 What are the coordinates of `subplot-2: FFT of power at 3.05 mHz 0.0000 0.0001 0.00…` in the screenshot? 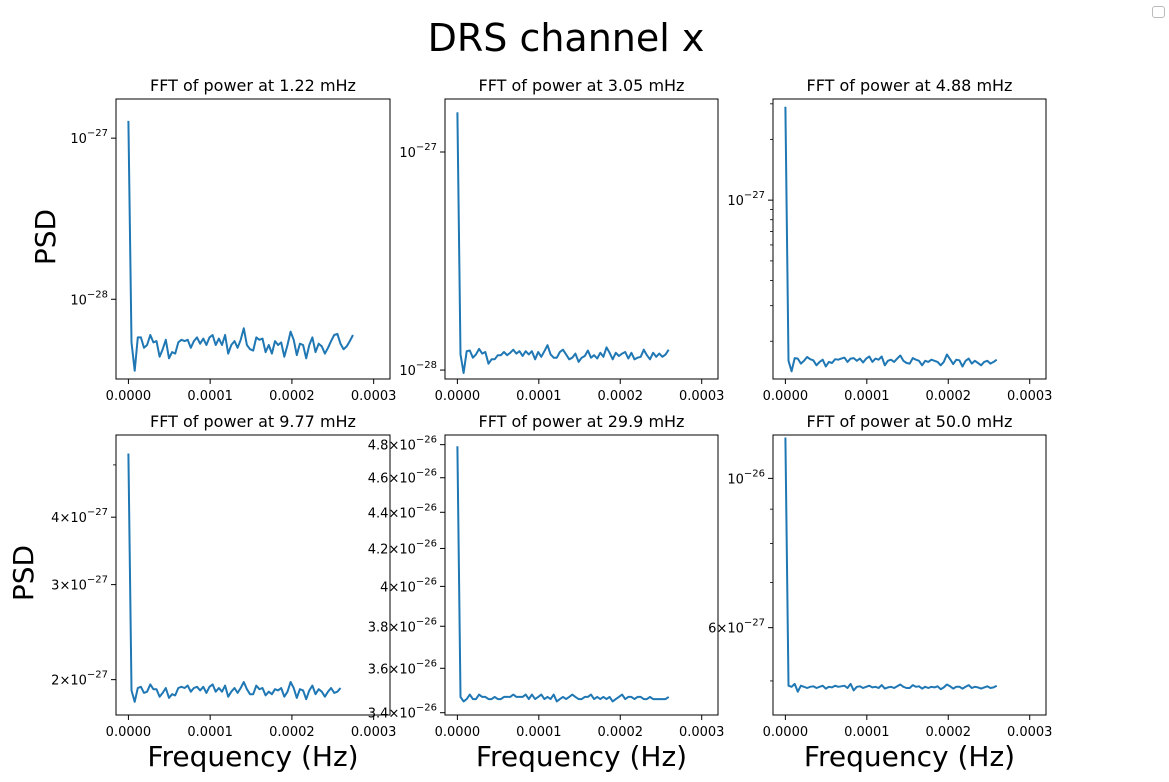 It's located at (561, 240).